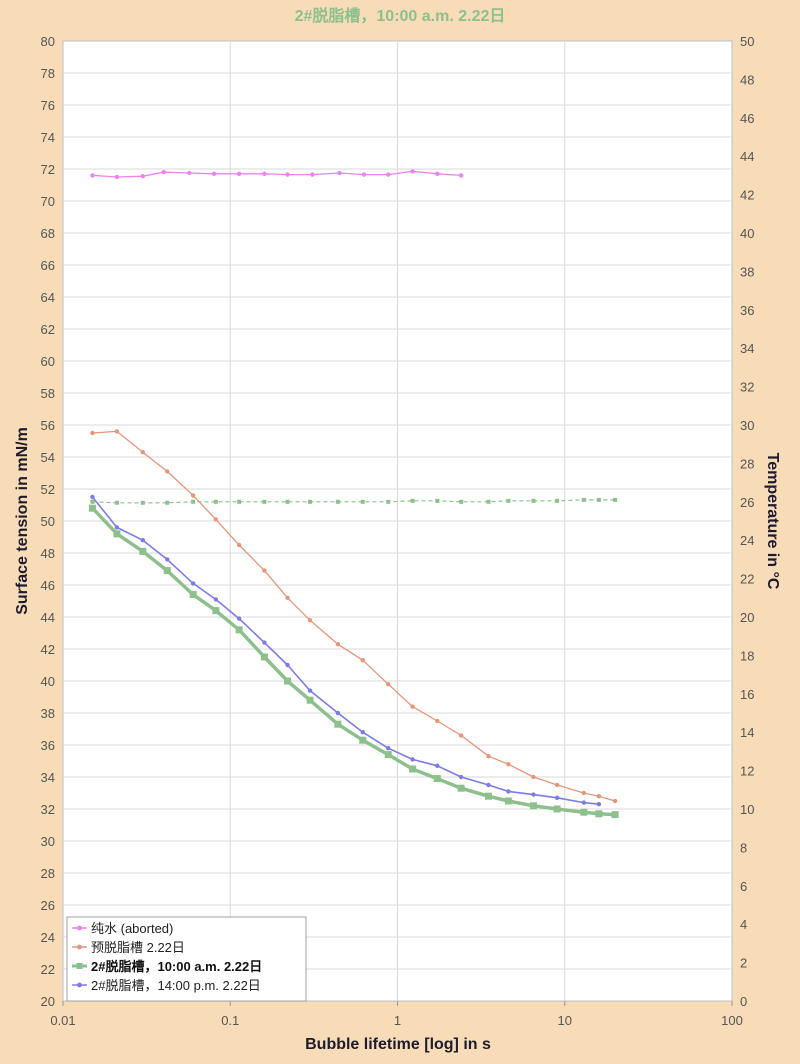  What do you see at coordinates (48, 905) in the screenshot?
I see `y-tick-label: 26` at bounding box center [48, 905].